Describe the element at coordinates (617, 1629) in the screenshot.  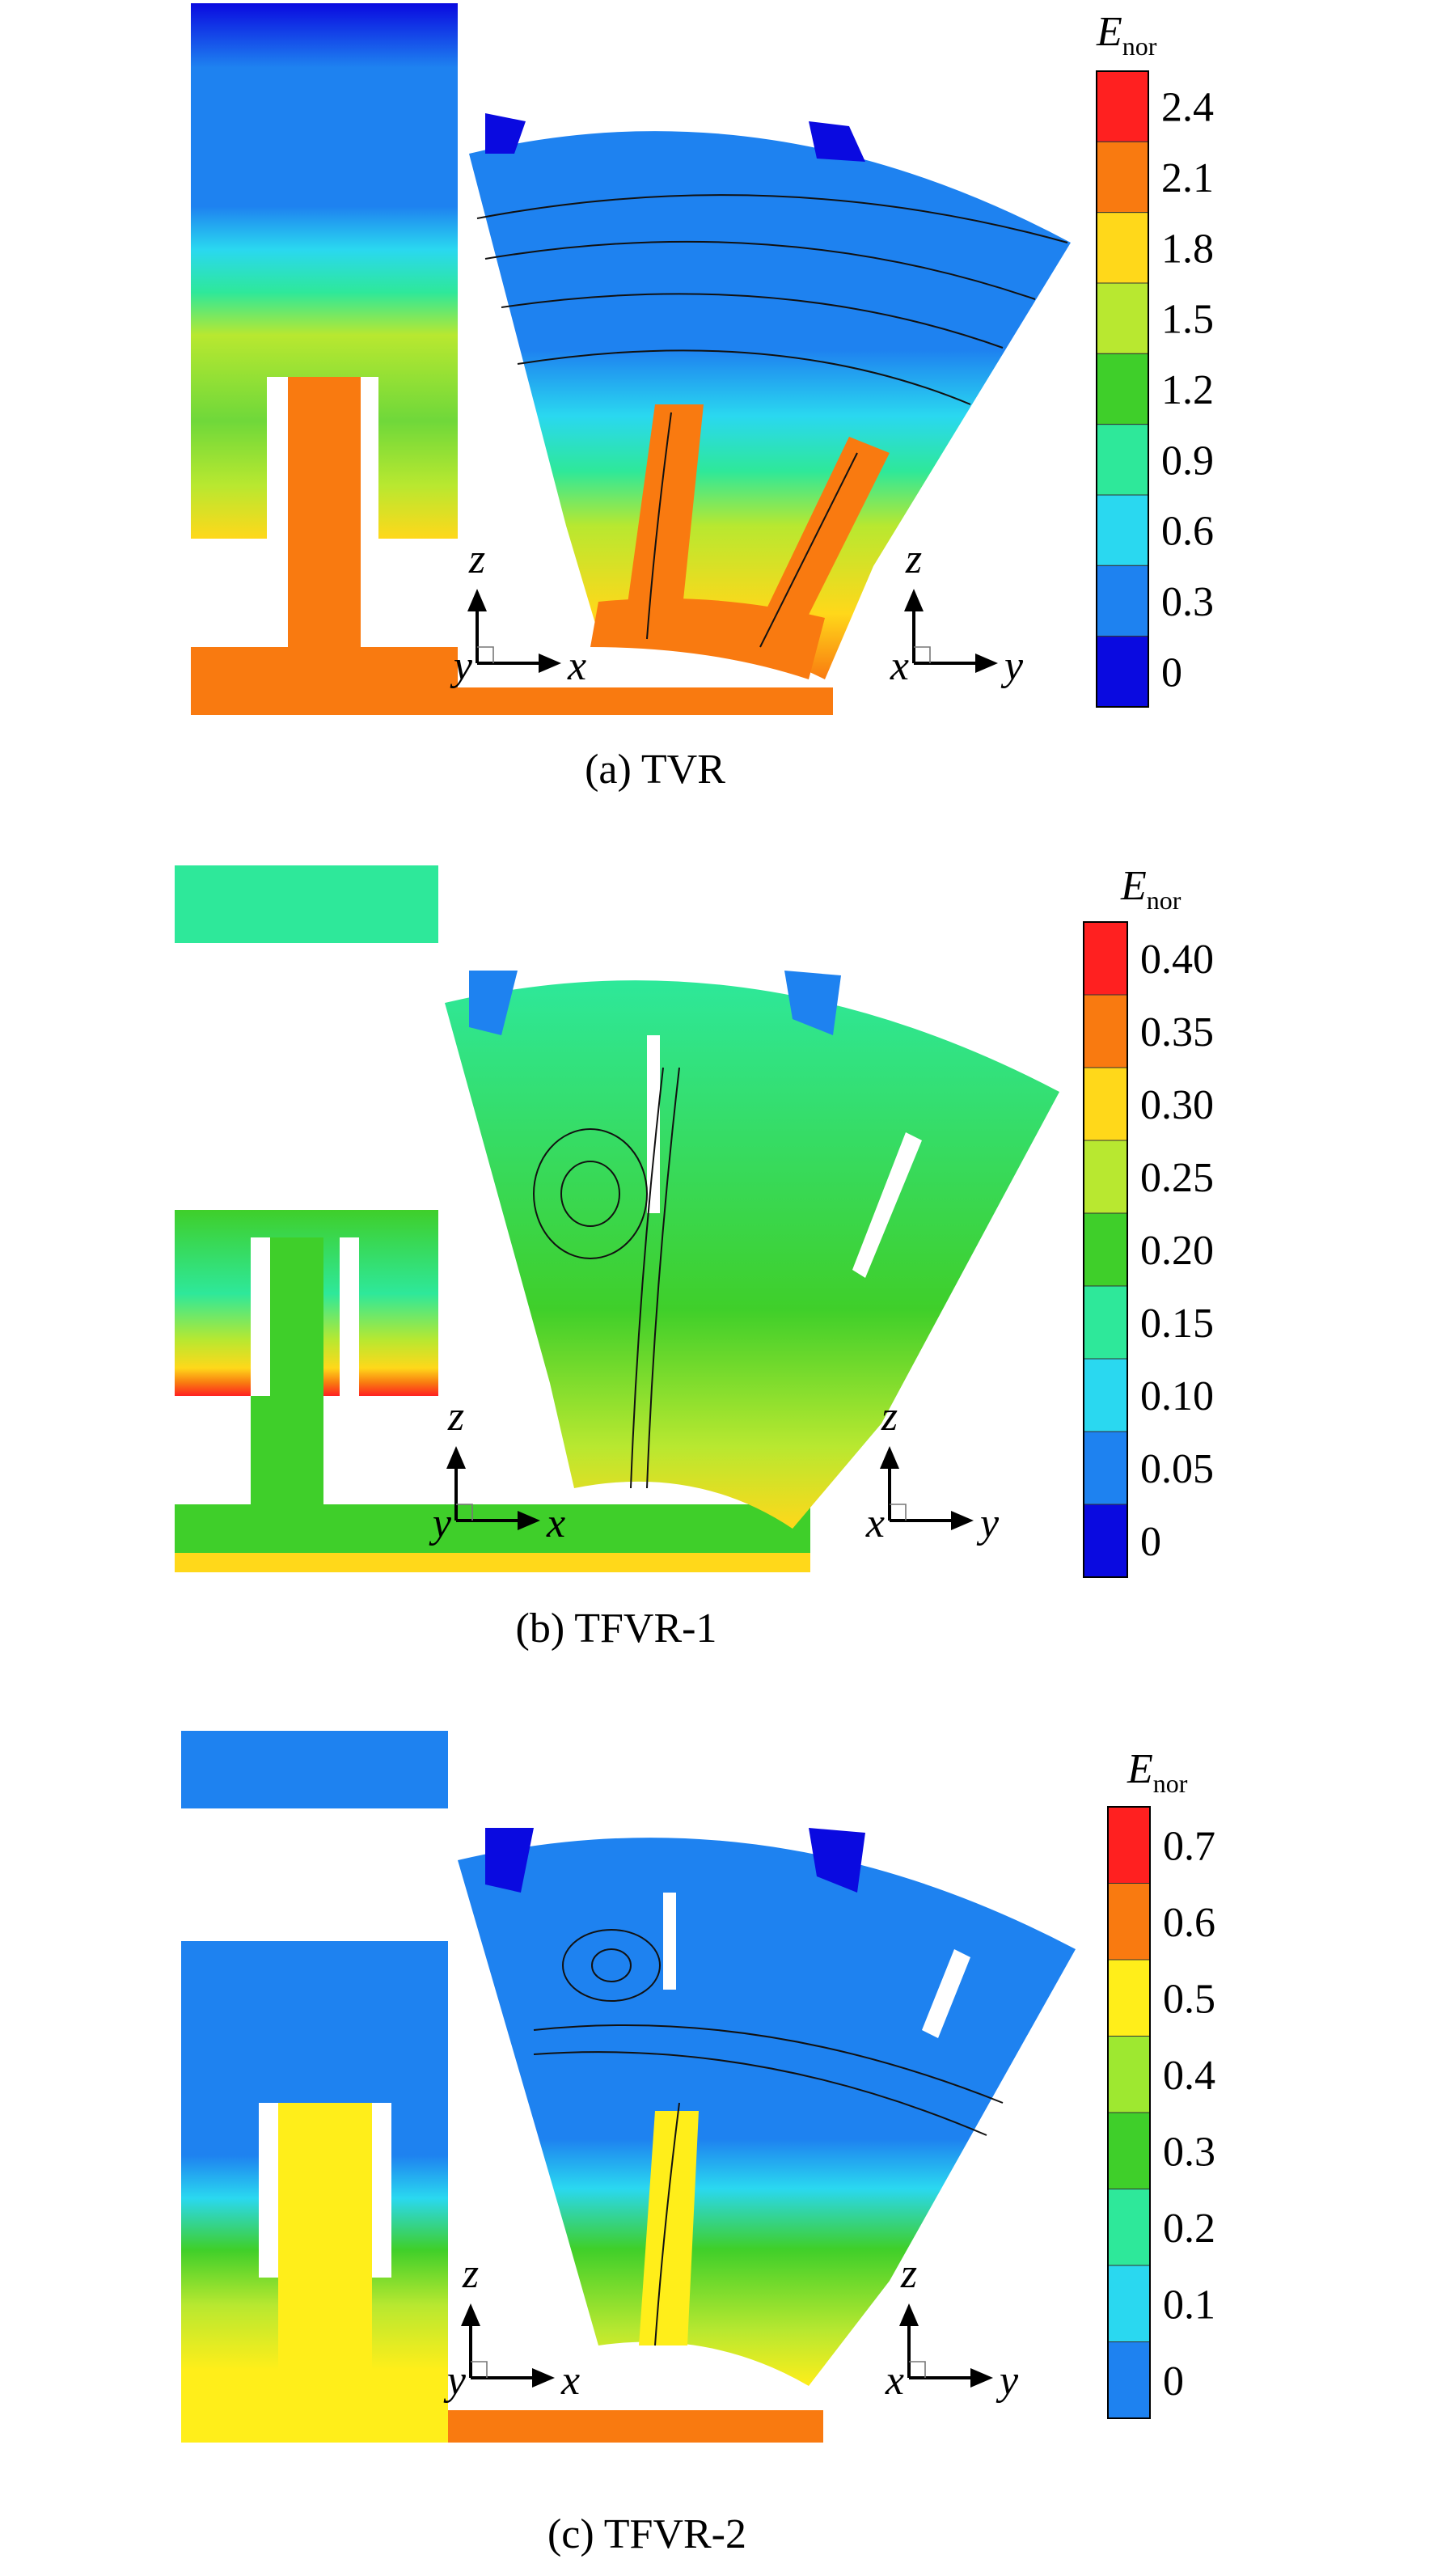
I see `caption: (b) TFVR-1` at that location.